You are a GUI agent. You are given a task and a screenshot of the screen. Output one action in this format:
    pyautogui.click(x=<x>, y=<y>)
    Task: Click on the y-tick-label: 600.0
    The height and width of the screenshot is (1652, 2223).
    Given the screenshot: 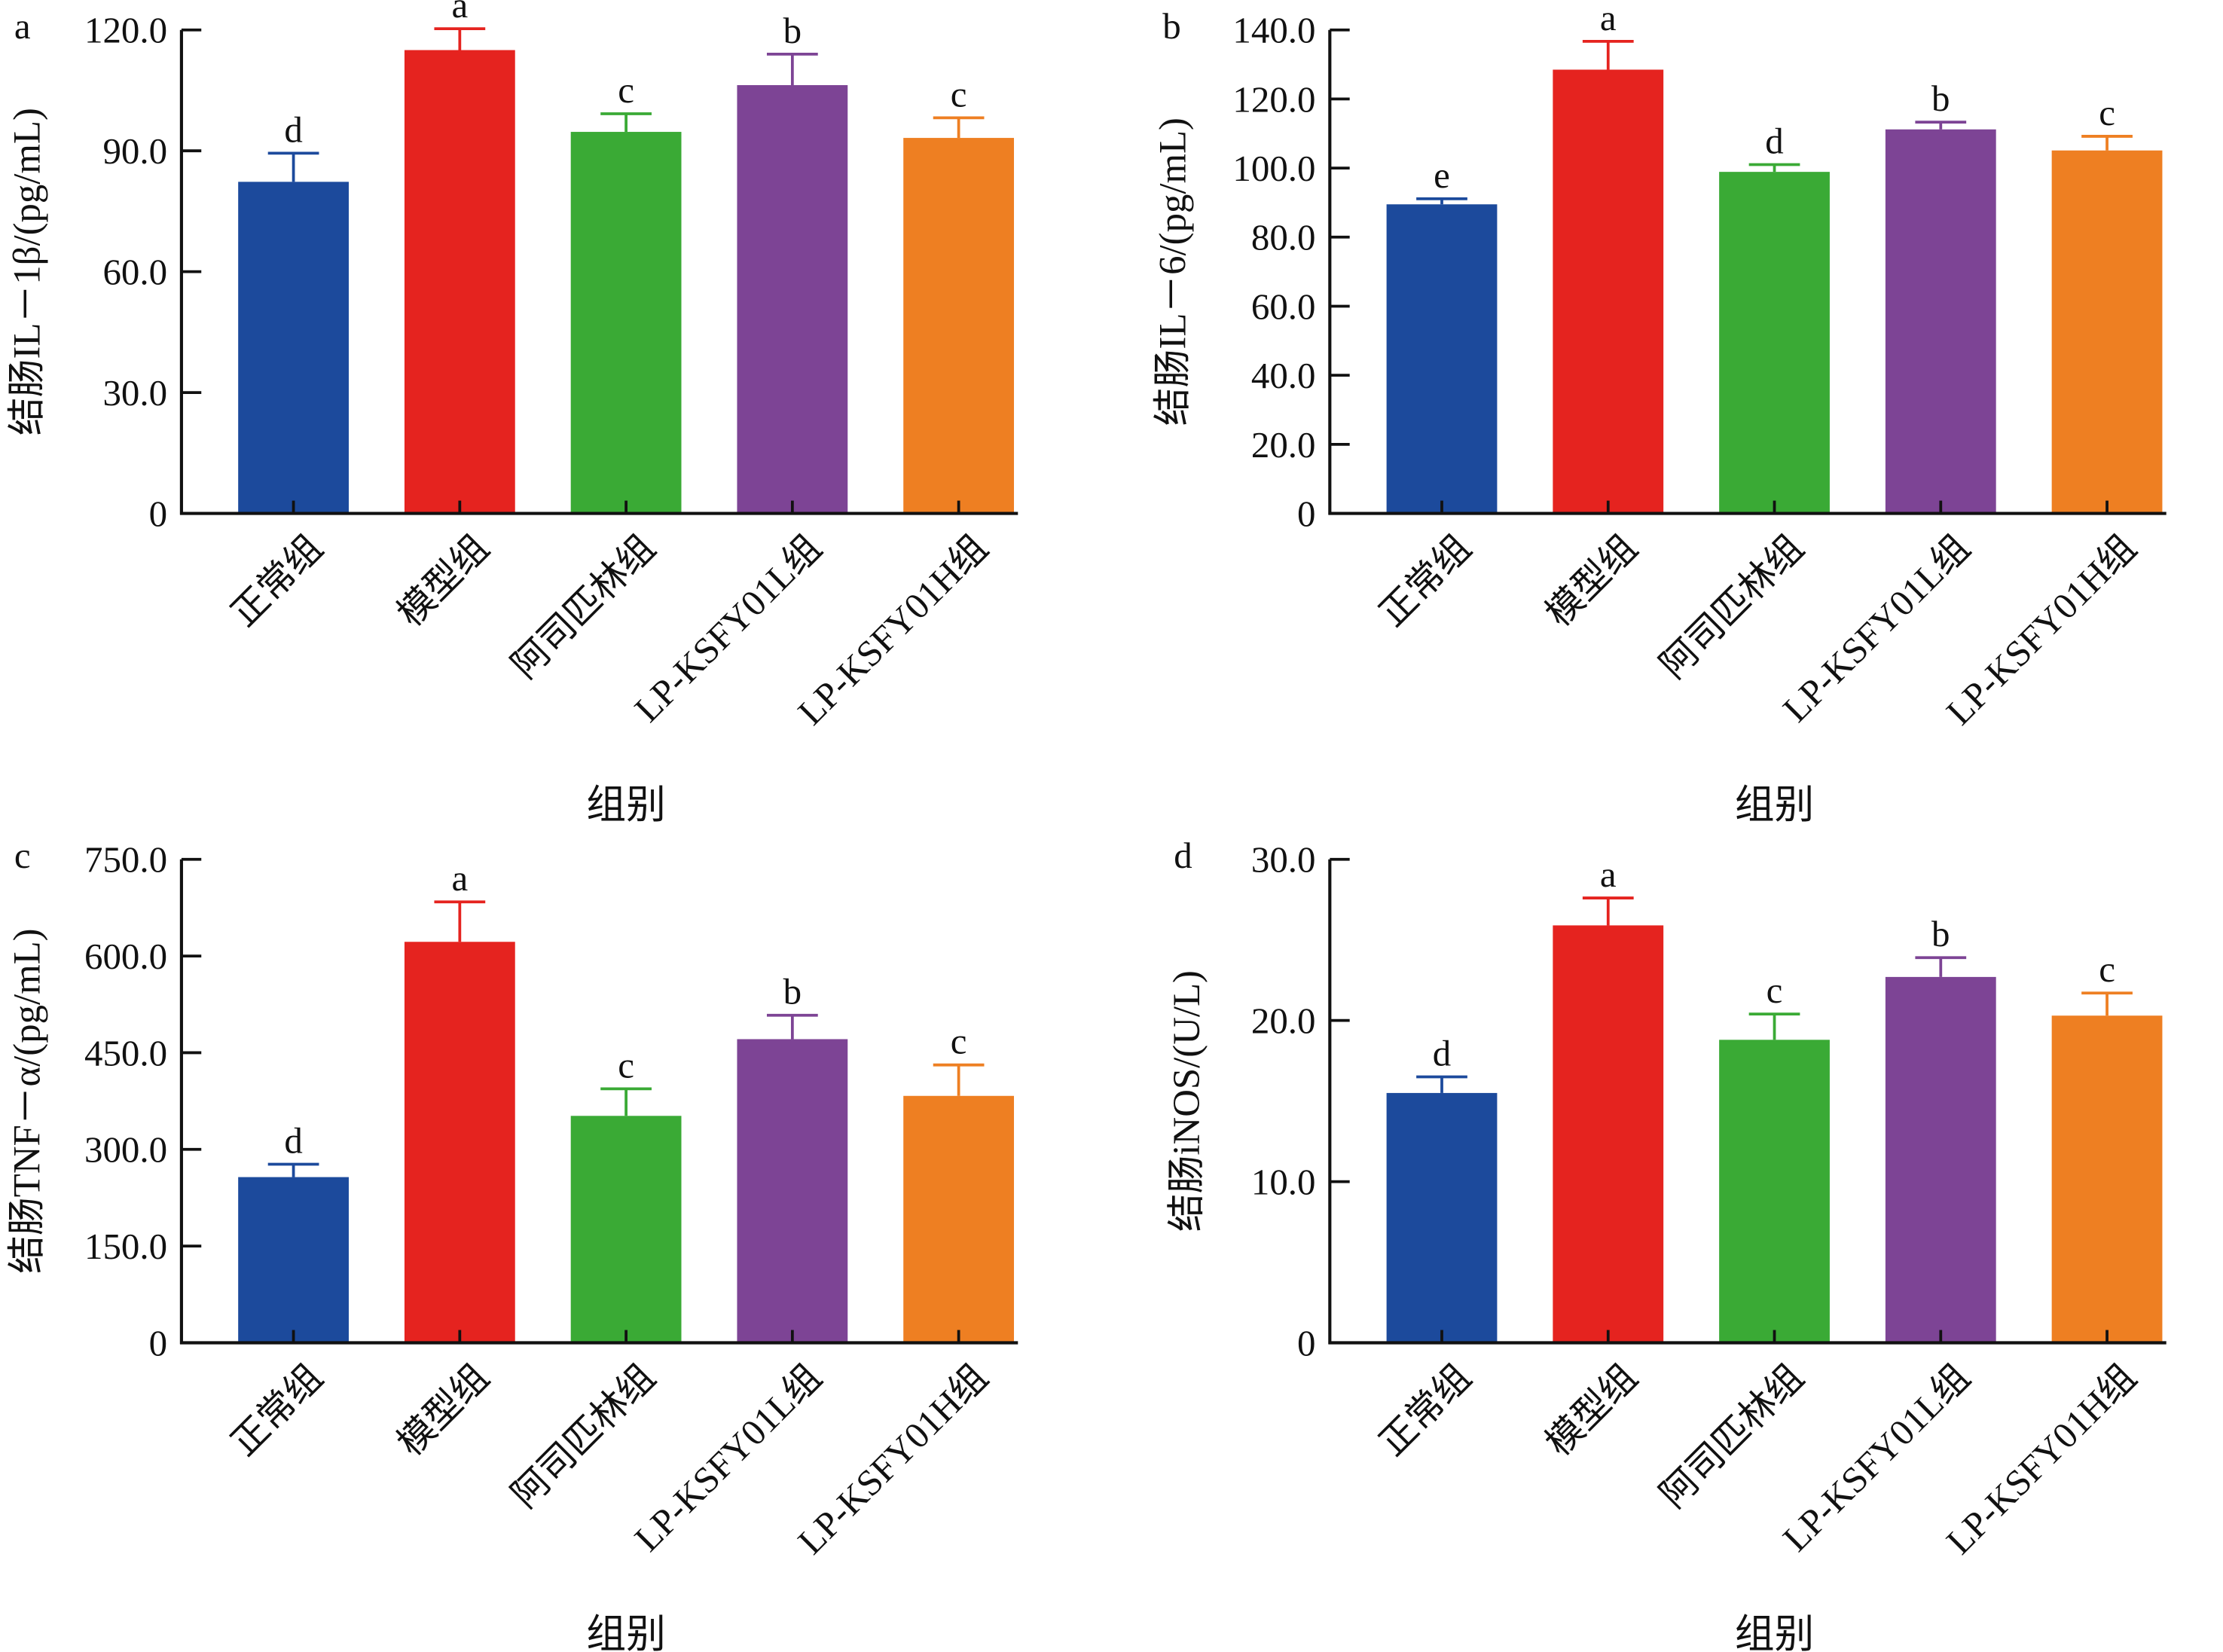 What is the action you would take?
    pyautogui.click(x=125, y=956)
    